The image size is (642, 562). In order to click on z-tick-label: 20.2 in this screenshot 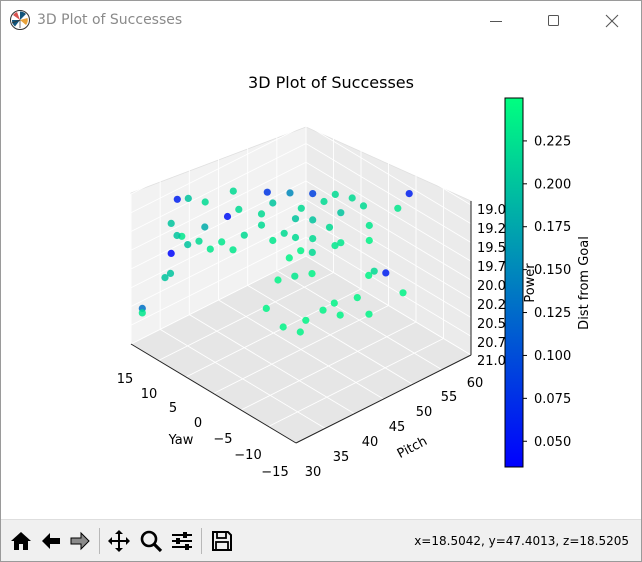, I will do `click(491, 305)`.